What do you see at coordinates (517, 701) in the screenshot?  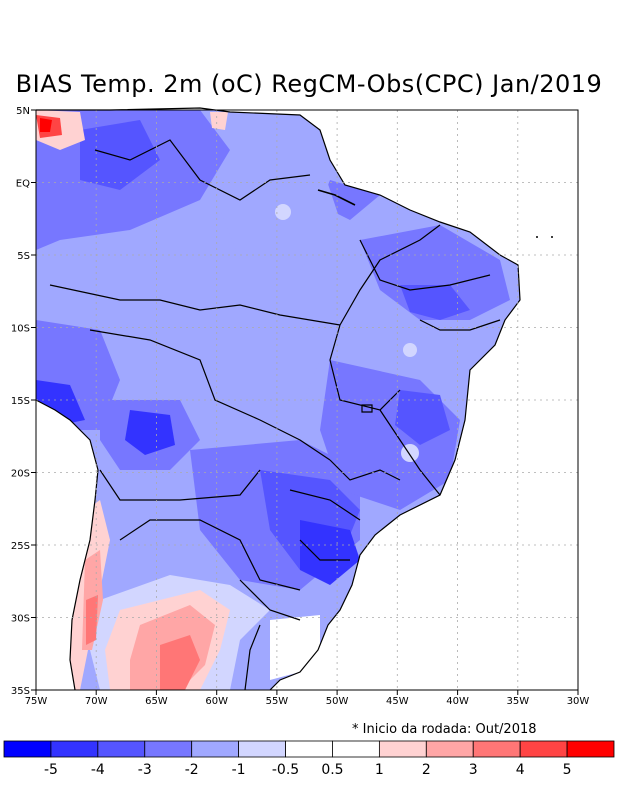 I see `lon-label: 35W` at bounding box center [517, 701].